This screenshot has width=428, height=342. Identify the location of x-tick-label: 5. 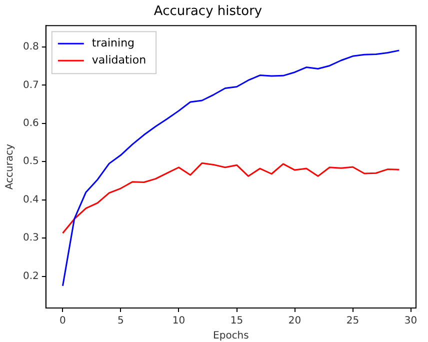
(121, 321).